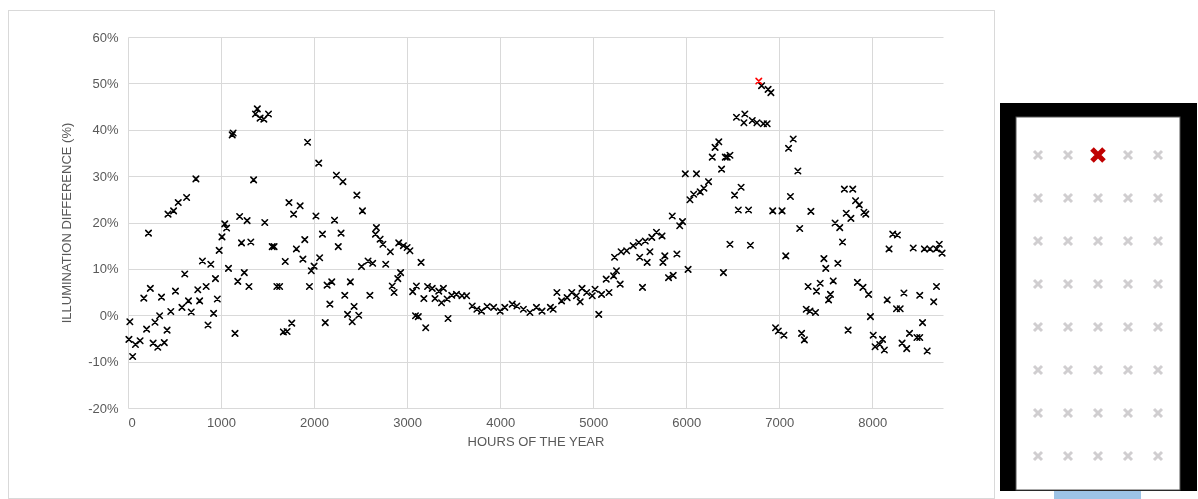 The image size is (1198, 499). I want to click on x-tick-label: 6000, so click(687, 422).